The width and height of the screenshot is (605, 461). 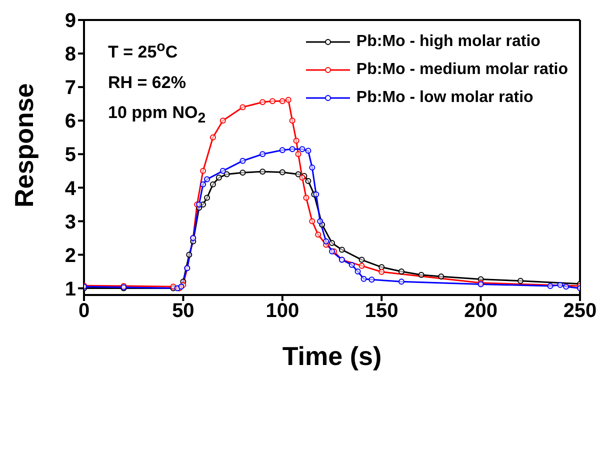 I want to click on x-tick-label: 0, so click(x=84, y=311).